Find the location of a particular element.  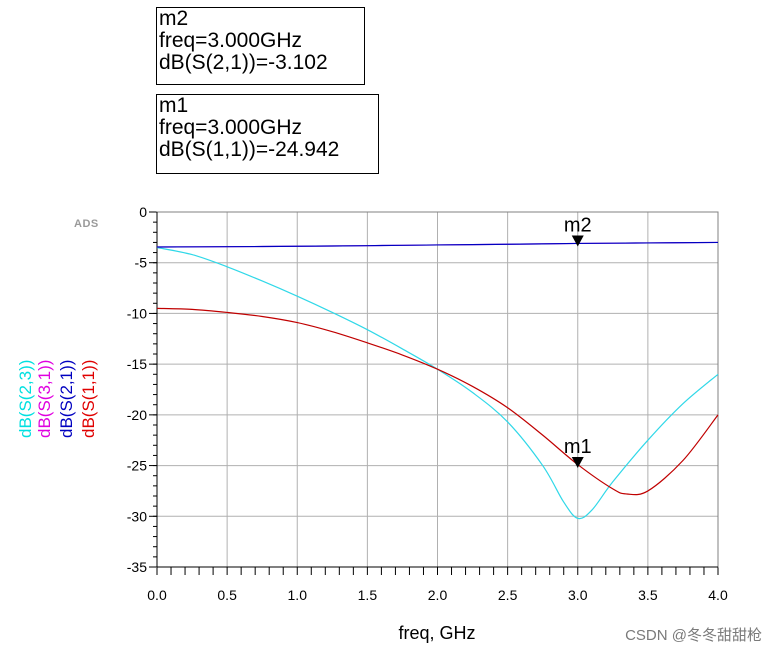

marker-glyphs: m2 m1 is located at coordinates (578, 341).